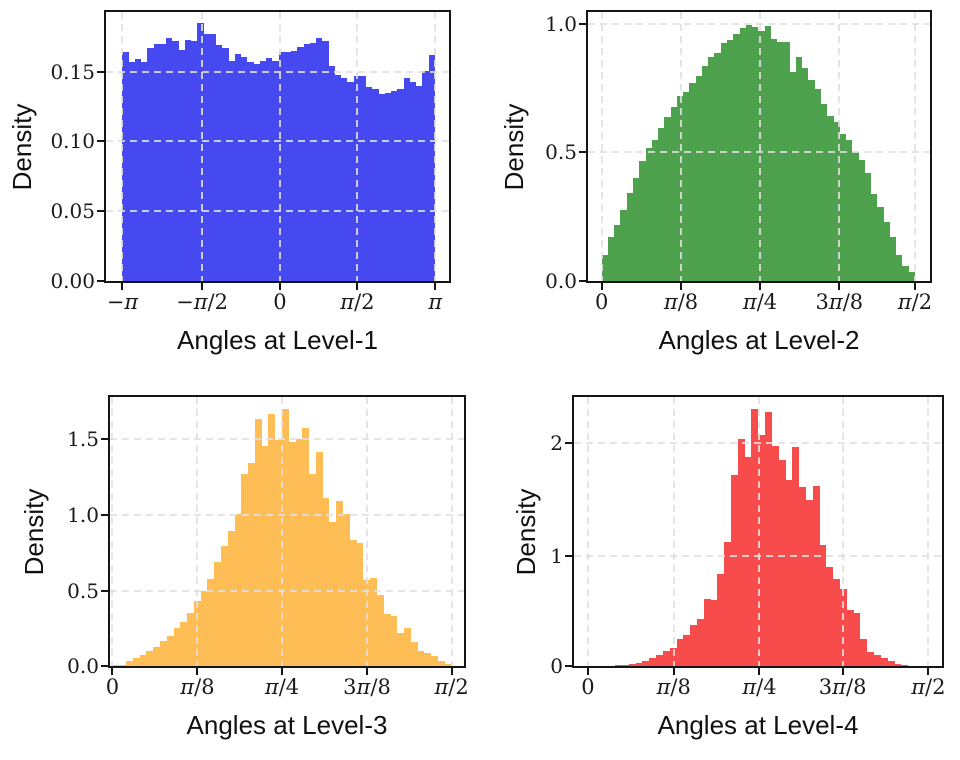 This screenshot has height=760, width=960. What do you see at coordinates (915, 302) in the screenshot?
I see `x-tick-label: π/2` at bounding box center [915, 302].